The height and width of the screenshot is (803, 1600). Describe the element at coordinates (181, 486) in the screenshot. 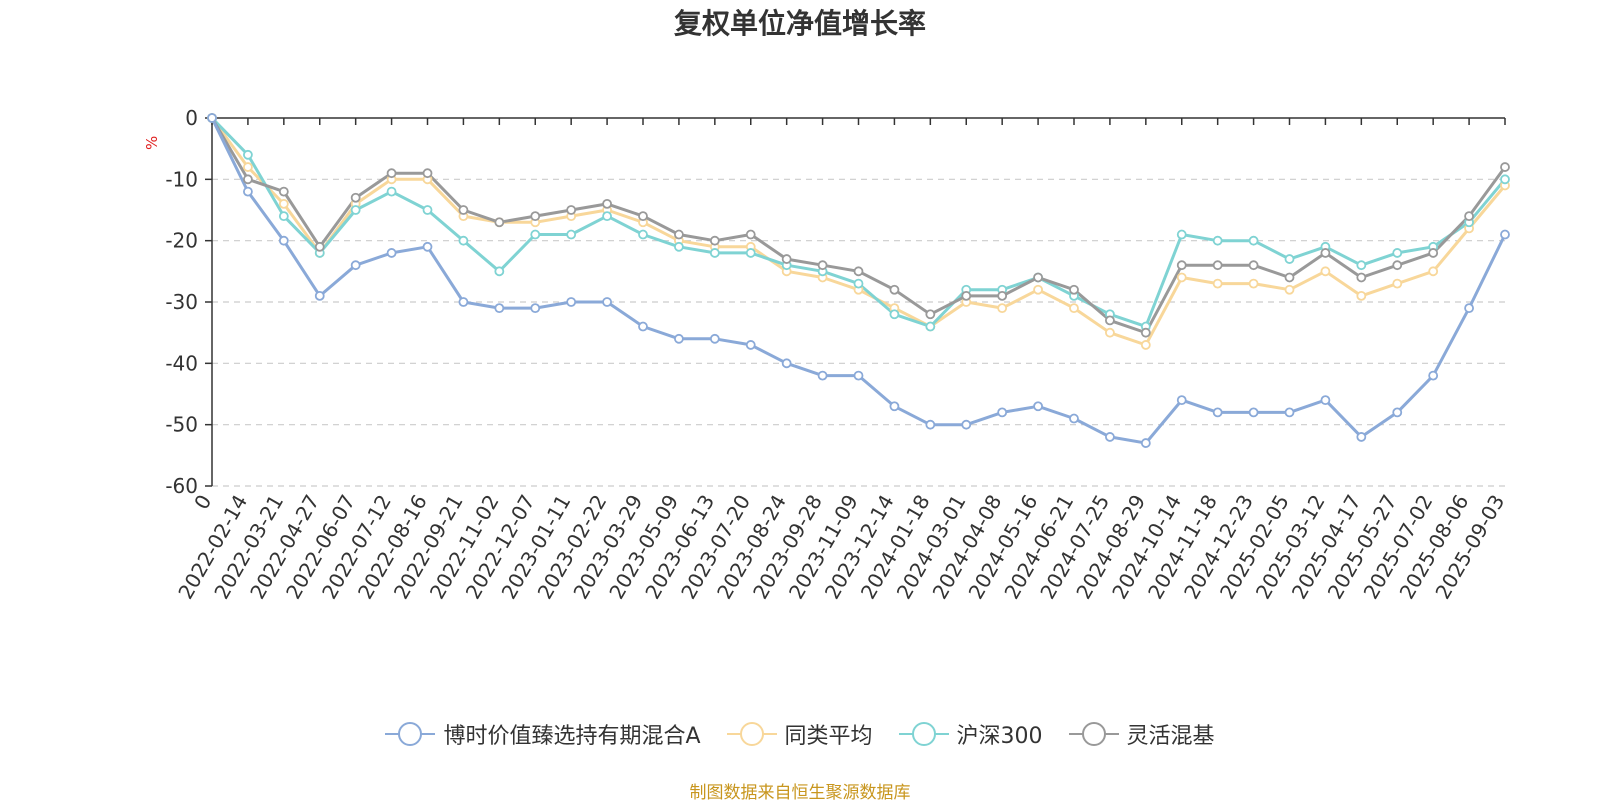

I see `y-tick-label: -60` at that location.